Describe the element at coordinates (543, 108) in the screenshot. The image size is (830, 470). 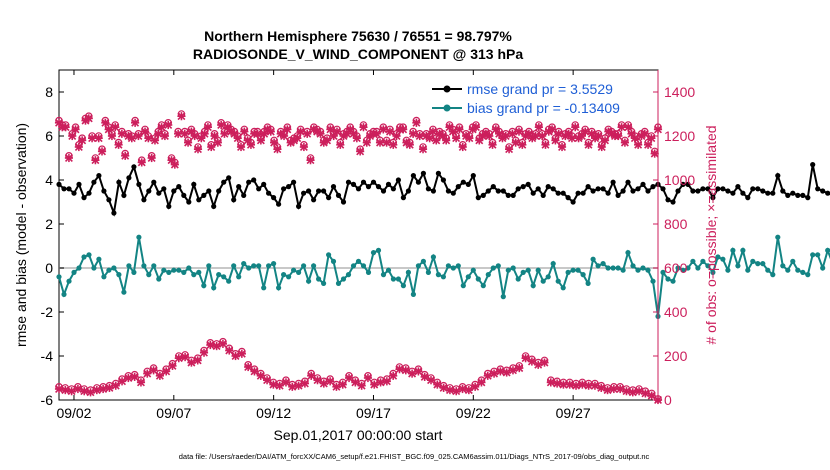
I see `legend-bias-label: bias grand pr = -0.13409` at that location.